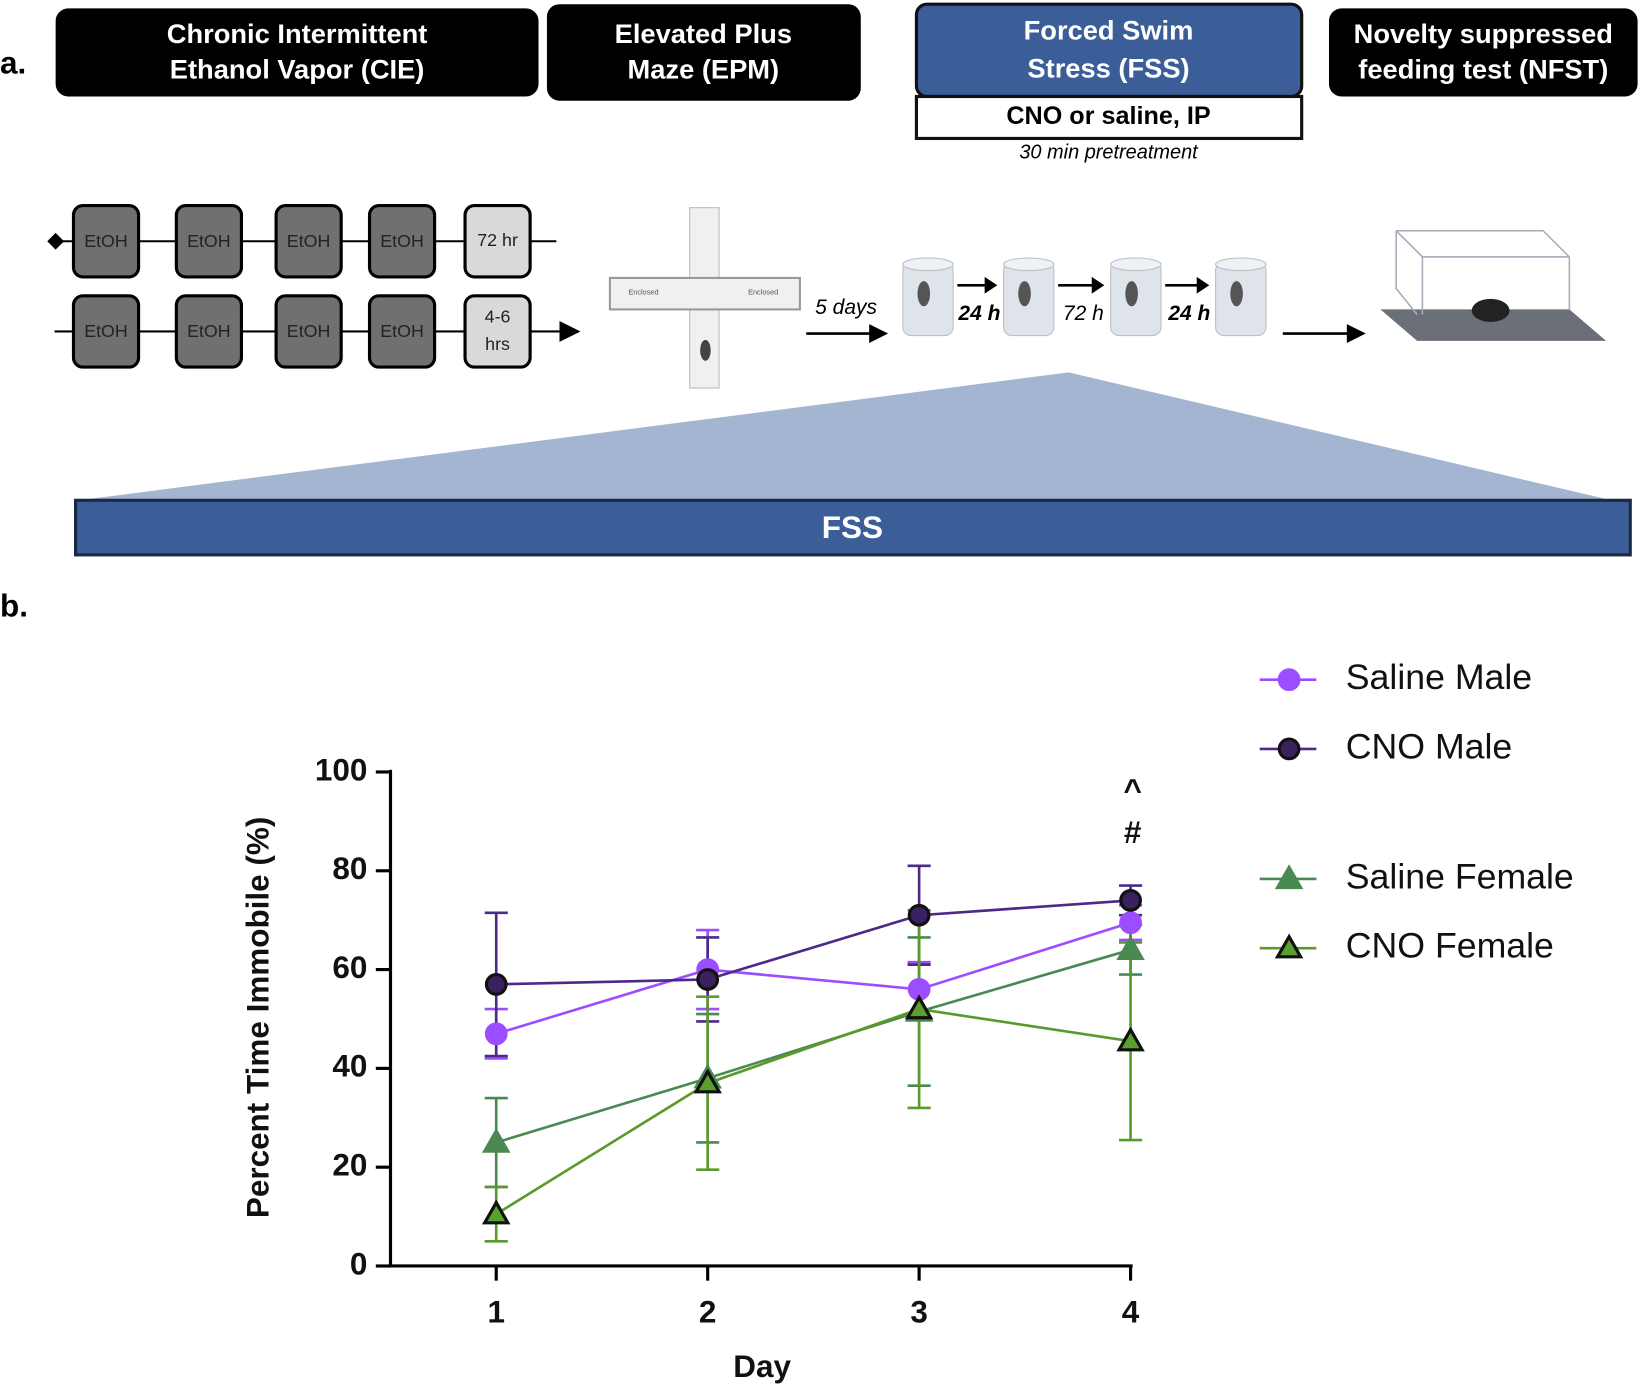  I want to click on fss-bar, so click(853, 527).